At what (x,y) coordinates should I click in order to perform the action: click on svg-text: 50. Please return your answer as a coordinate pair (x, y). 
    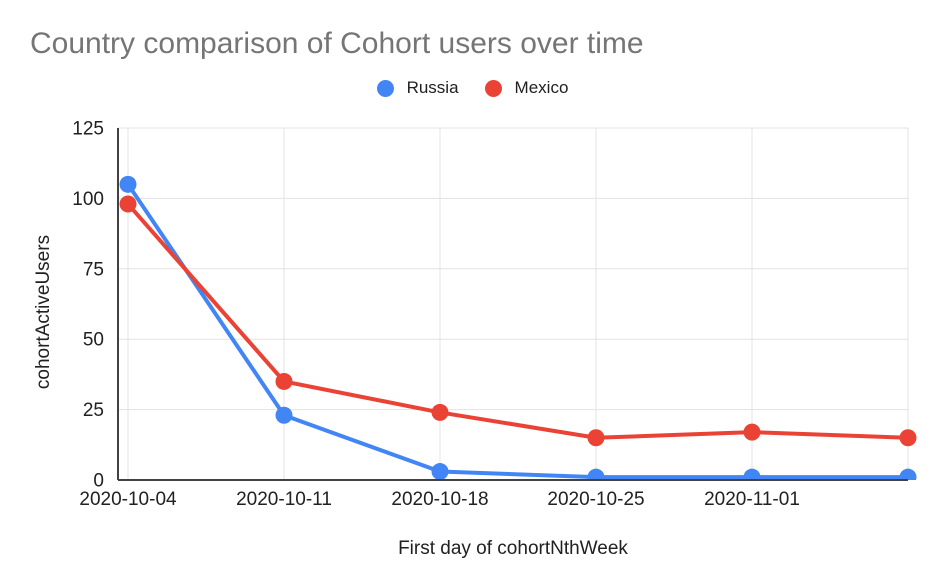
    Looking at the image, I should click on (93, 340).